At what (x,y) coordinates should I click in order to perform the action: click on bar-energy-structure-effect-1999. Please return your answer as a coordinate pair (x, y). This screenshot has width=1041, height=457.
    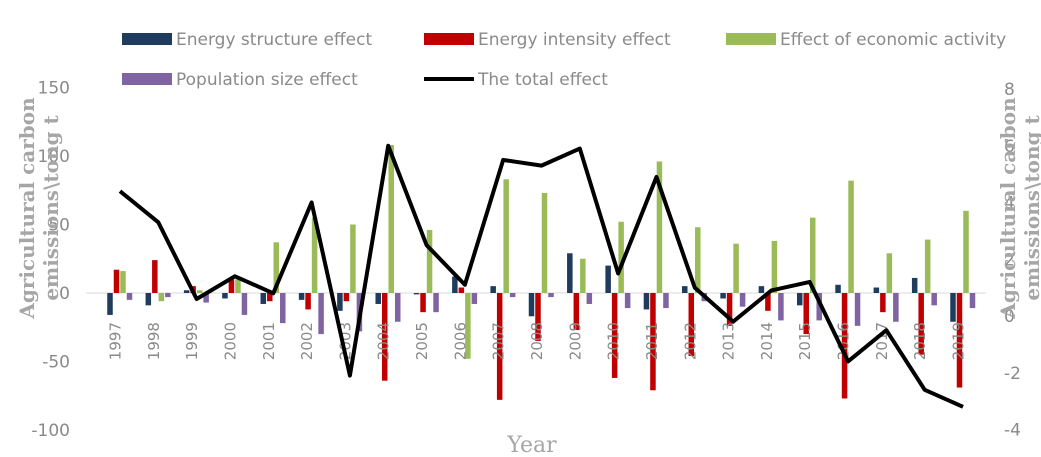
    Looking at the image, I should click on (186, 291).